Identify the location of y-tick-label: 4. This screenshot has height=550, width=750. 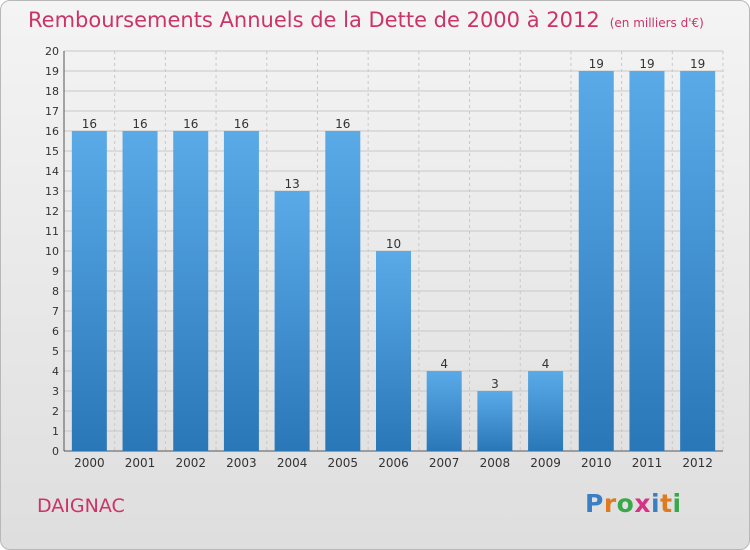
(55, 371).